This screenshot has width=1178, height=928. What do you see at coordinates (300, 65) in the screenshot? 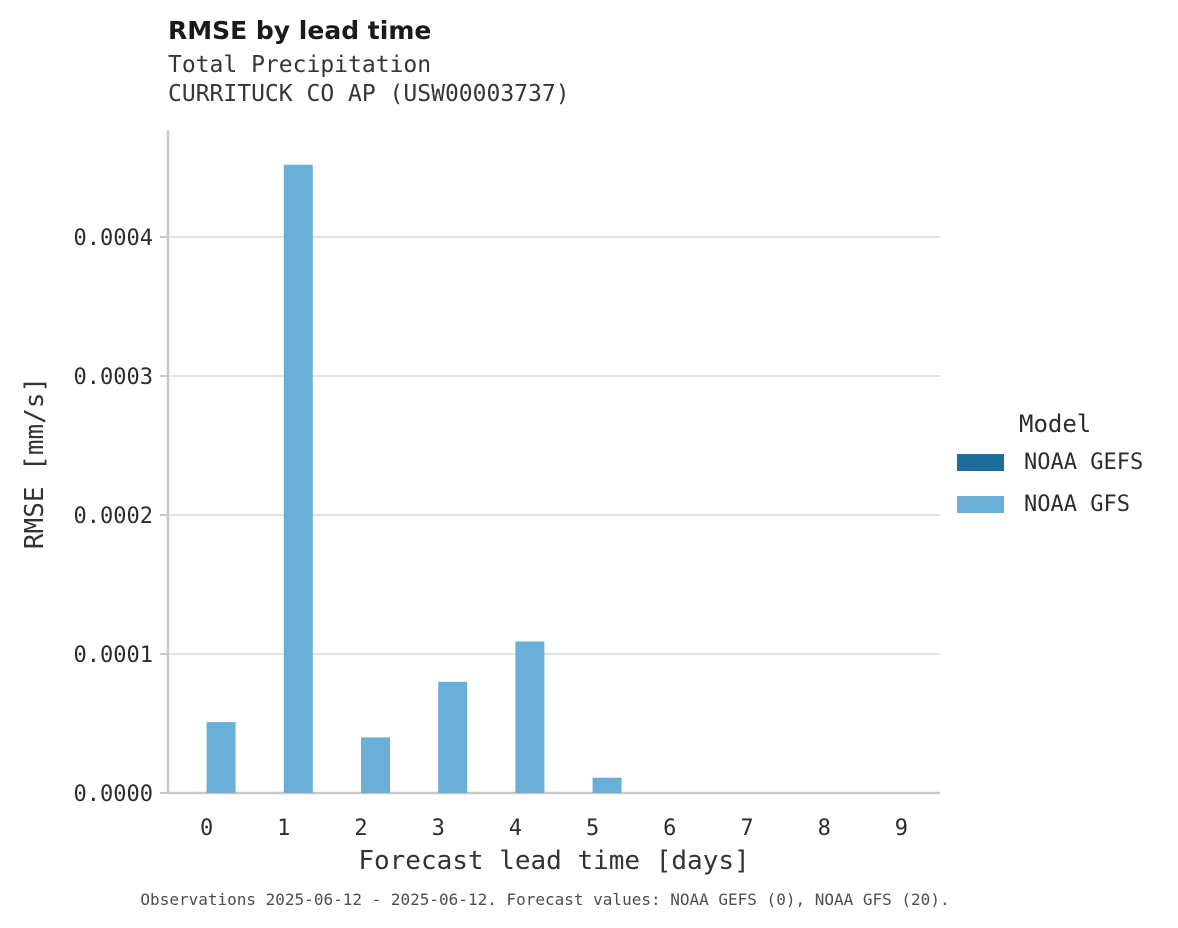
I see `chart-subtitle-variable: Total Precipitation` at bounding box center [300, 65].